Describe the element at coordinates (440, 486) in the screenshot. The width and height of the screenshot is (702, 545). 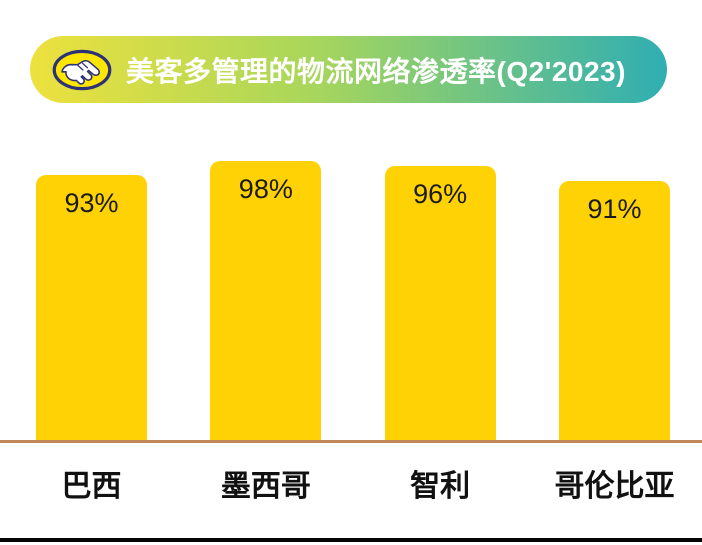
I see `x-axis-label: 智利` at that location.